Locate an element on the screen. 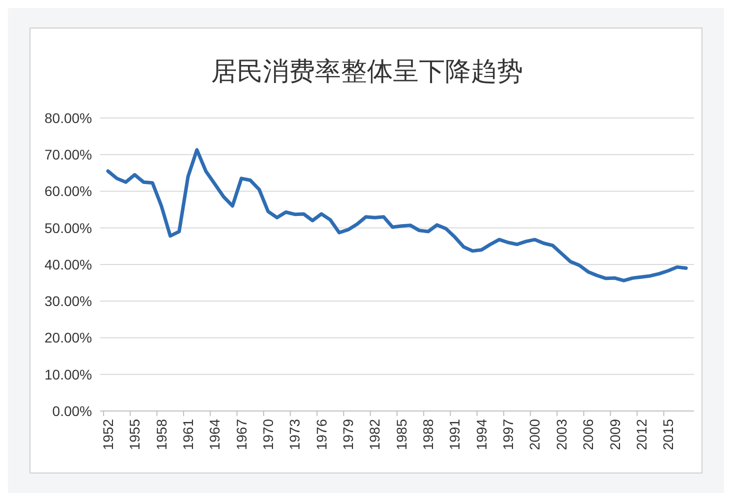 This screenshot has height=501, width=732. x-tick-label: 1982 is located at coordinates (374, 434).